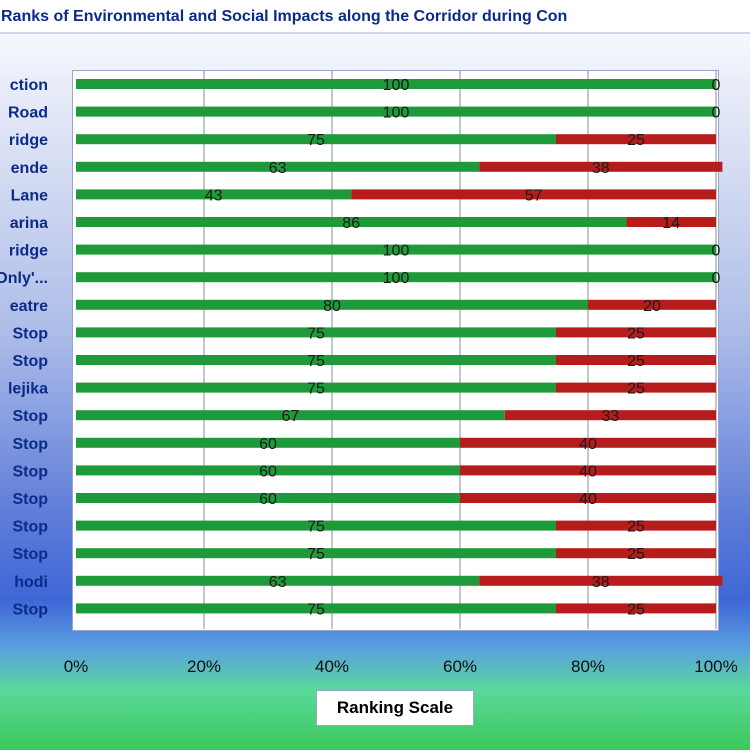 The height and width of the screenshot is (750, 750). Describe the element at coordinates (29, 223) in the screenshot. I see `category-label: arina` at that location.